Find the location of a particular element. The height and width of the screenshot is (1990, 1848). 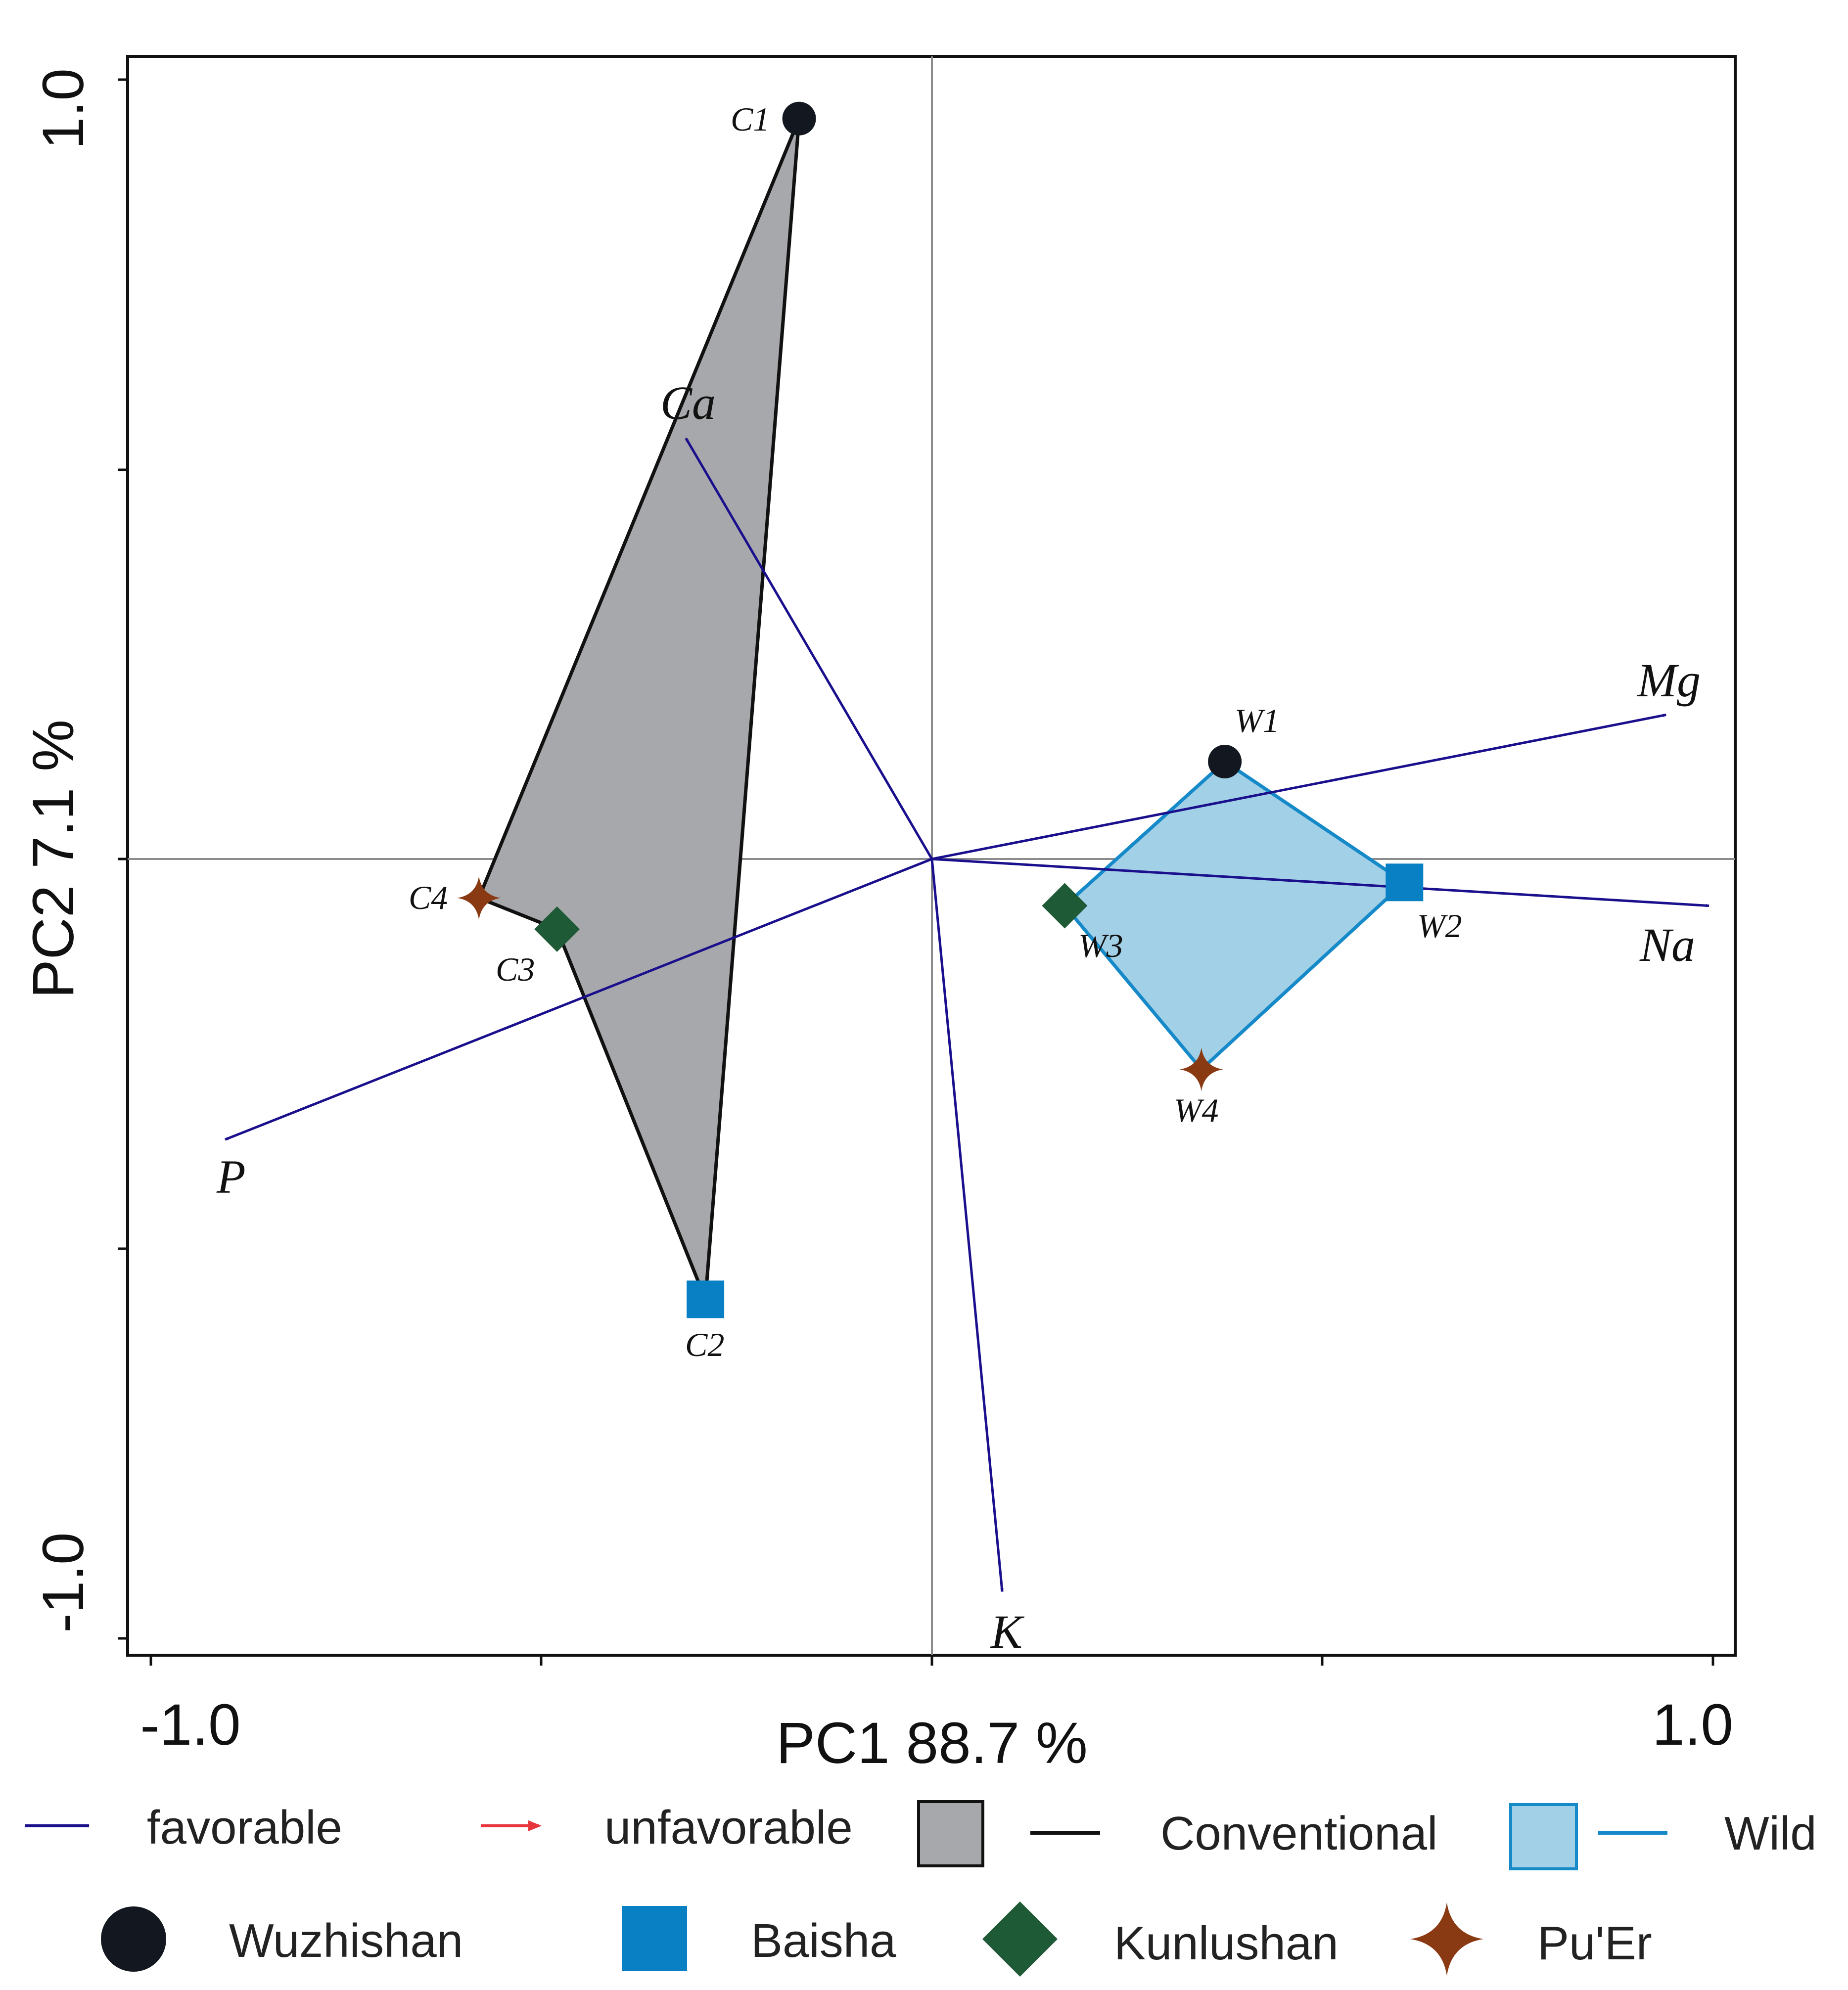

sample-label-w3: W3 is located at coordinates (1100, 946).